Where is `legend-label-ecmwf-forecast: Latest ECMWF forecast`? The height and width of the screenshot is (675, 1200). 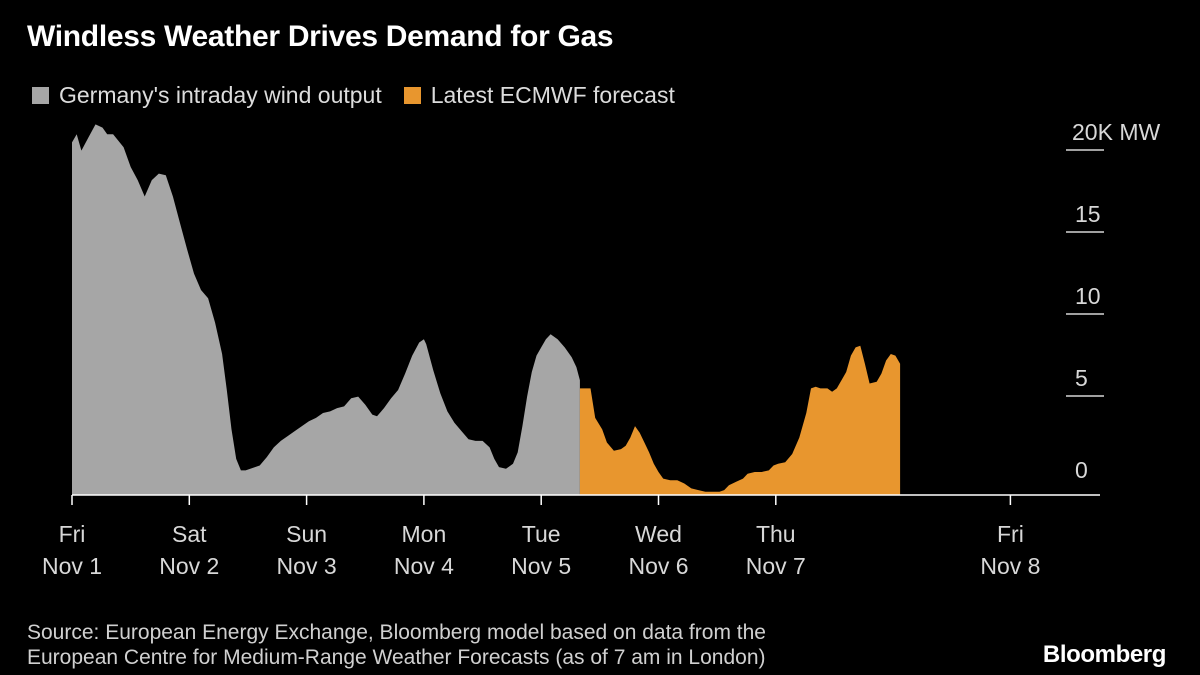
legend-label-ecmwf-forecast: Latest ECMWF forecast is located at coordinates (552, 95).